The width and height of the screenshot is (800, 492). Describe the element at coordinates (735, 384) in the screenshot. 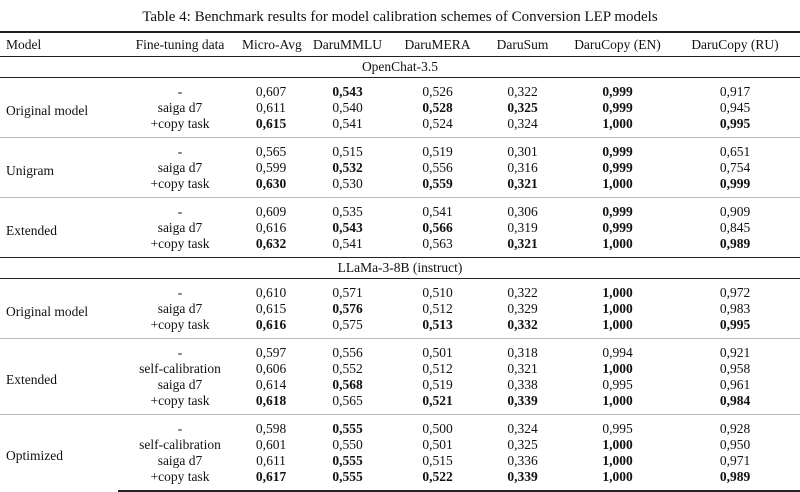

I see `darucopy-ru-cell: 0,961` at that location.